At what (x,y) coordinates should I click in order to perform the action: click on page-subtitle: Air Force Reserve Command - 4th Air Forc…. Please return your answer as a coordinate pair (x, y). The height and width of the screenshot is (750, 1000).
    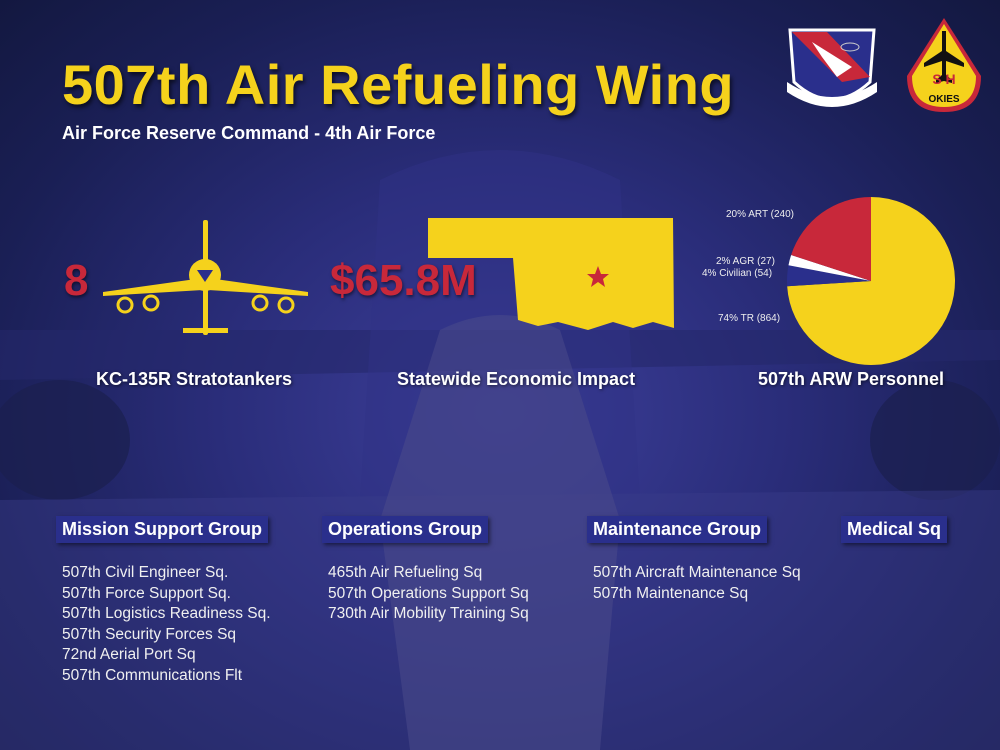
    Looking at the image, I should click on (249, 133).